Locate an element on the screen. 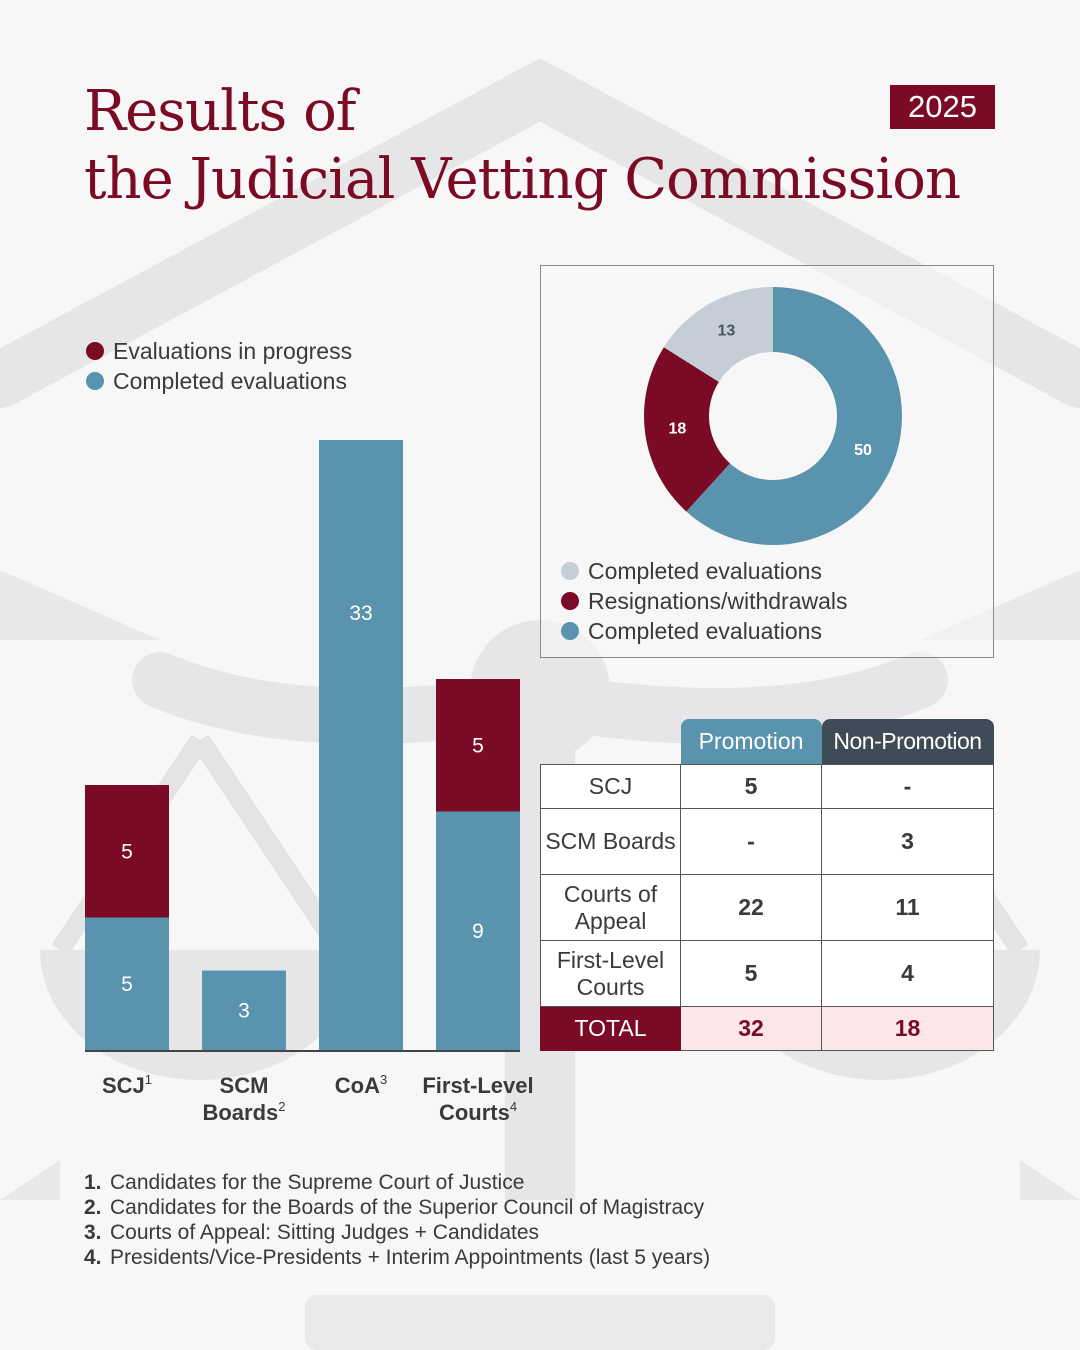 This screenshot has height=1350, width=1080. table-row: First-Level Courts 5 4 is located at coordinates (767, 973).